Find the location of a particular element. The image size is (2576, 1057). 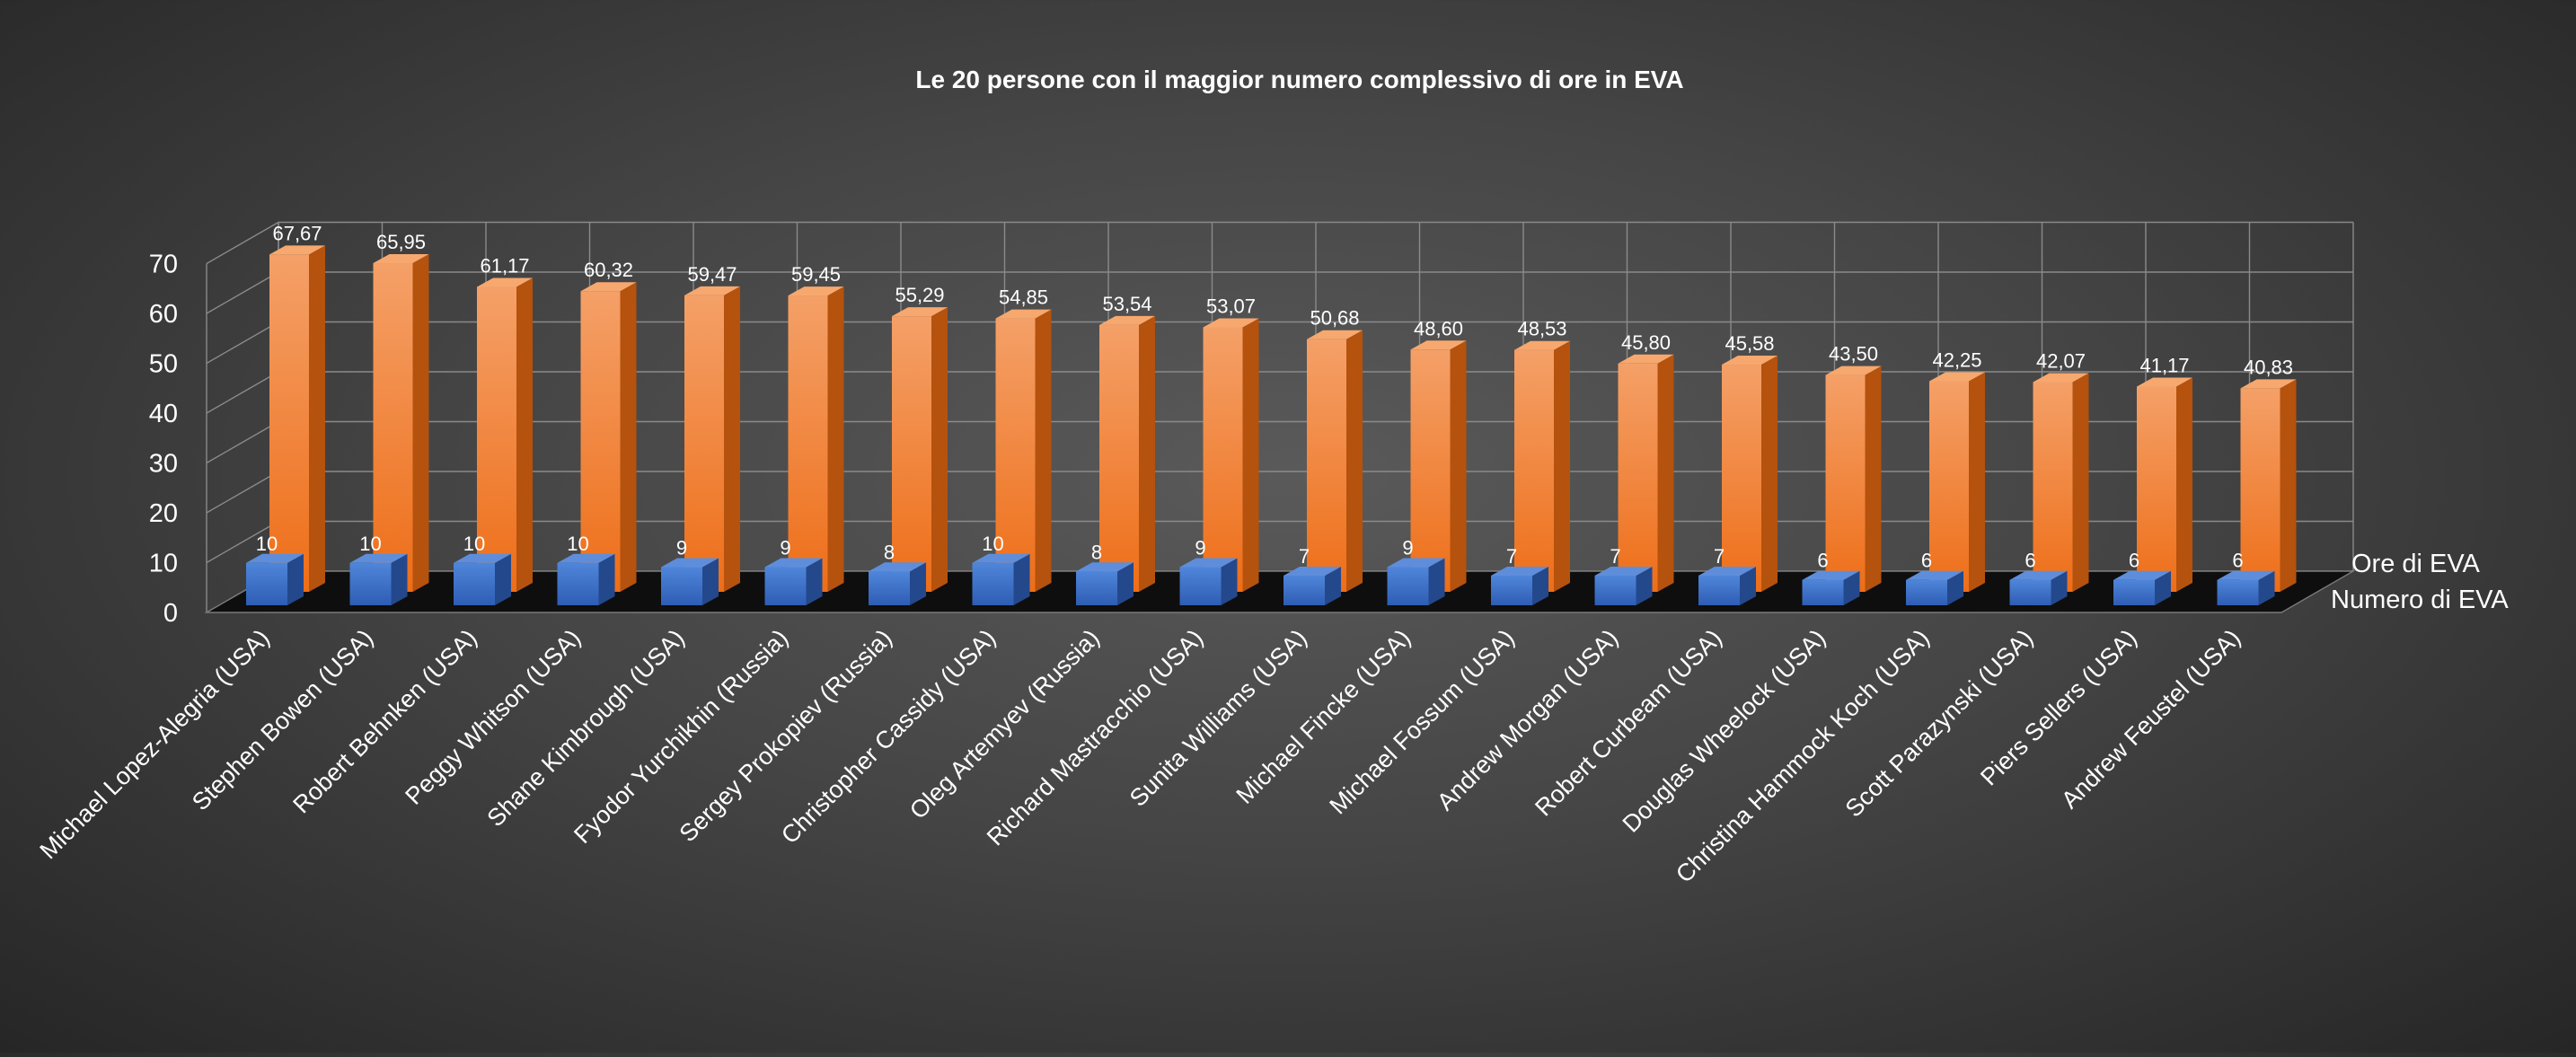

data-label-ore: 43,50 is located at coordinates (1853, 355).